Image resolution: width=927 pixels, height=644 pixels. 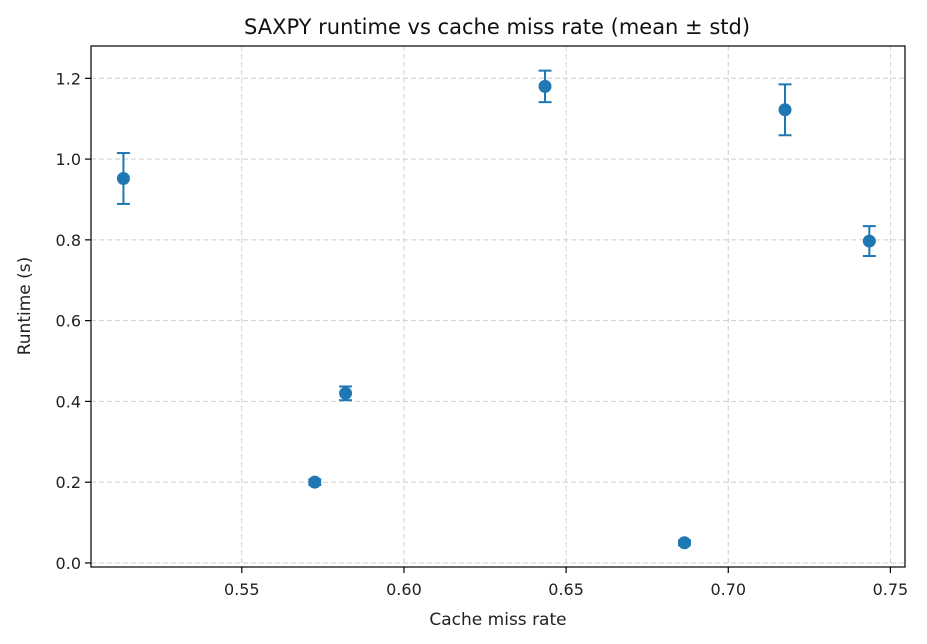 I want to click on y-tick-label: 0.6, so click(x=68, y=321).